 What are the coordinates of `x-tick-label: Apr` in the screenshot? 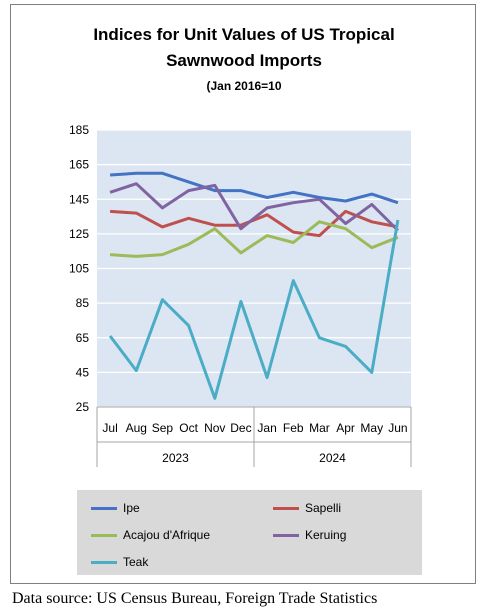 It's located at (345, 428).